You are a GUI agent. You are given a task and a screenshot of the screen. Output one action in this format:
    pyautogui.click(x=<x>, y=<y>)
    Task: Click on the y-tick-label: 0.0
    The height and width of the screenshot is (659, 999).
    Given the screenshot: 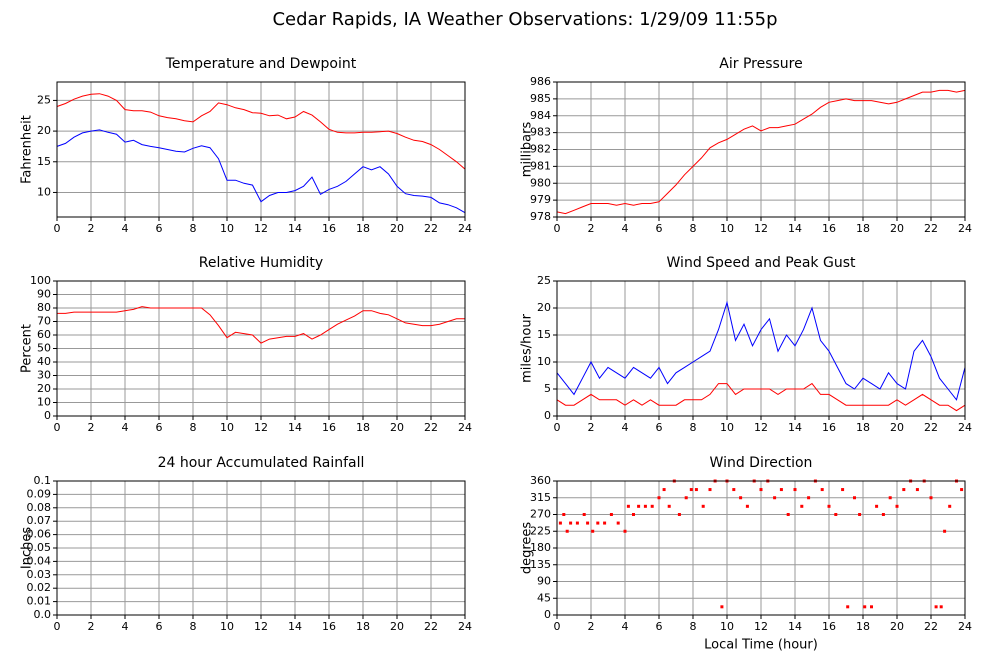 What is the action you would take?
    pyautogui.click(x=43, y=614)
    